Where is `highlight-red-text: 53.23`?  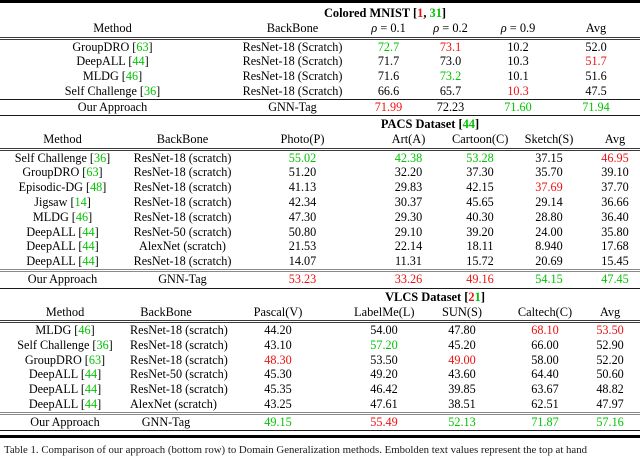 highlight-red-text: 53.23 is located at coordinates (302, 279).